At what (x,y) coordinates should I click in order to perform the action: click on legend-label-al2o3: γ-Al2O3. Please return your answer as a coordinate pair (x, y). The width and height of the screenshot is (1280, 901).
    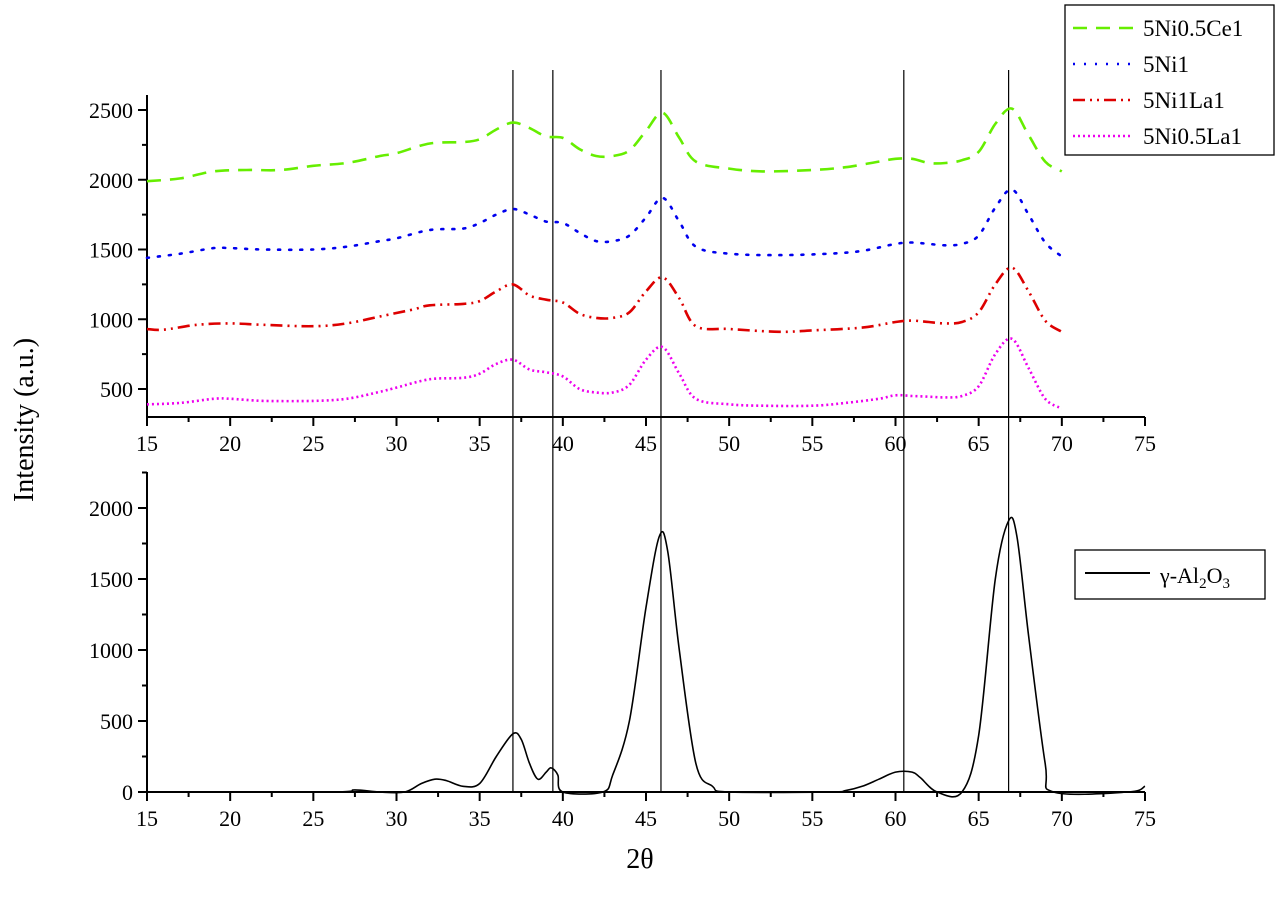
    Looking at the image, I should click on (1194, 577).